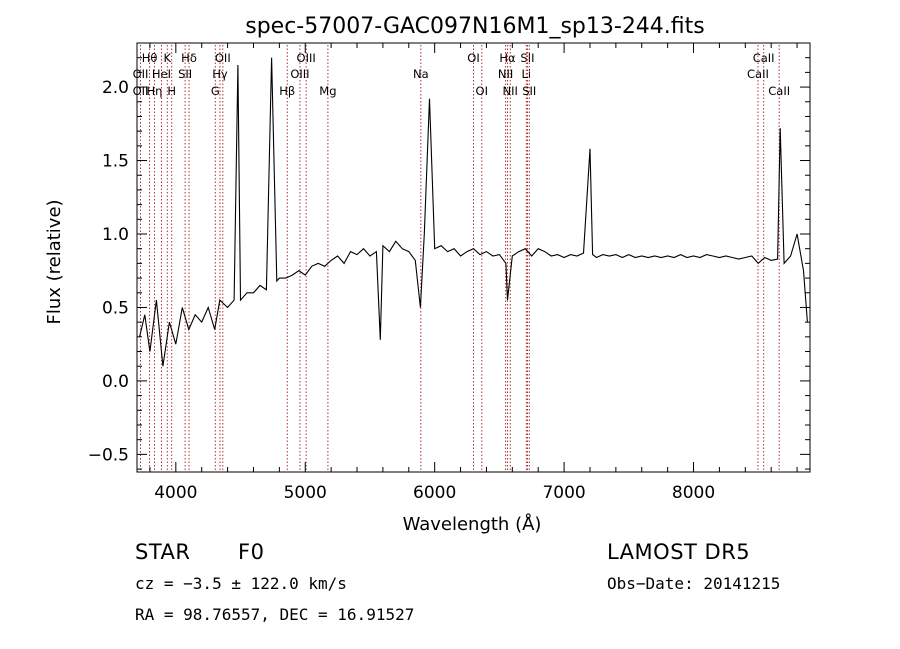 The width and height of the screenshot is (900, 649). What do you see at coordinates (475, 26) in the screenshot?
I see `chart-title: spec-57007-GAC097N16M1_sp13-244.fits` at bounding box center [475, 26].